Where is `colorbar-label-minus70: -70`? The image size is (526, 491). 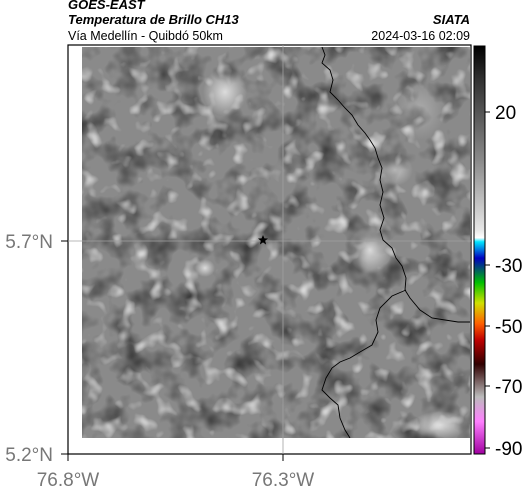 colorbar-label-minus70: -70 is located at coordinates (508, 387).